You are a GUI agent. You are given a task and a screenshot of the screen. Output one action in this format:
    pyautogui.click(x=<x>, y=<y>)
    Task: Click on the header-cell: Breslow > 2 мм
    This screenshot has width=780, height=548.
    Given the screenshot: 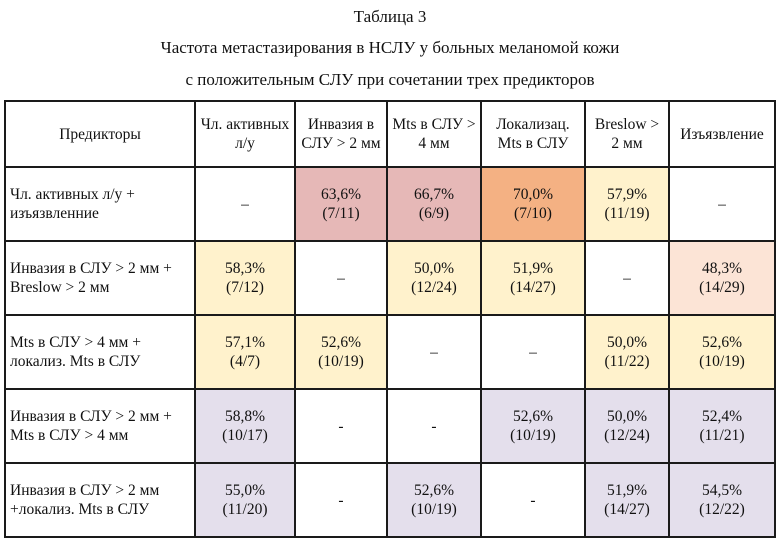 What is the action you would take?
    pyautogui.click(x=627, y=134)
    